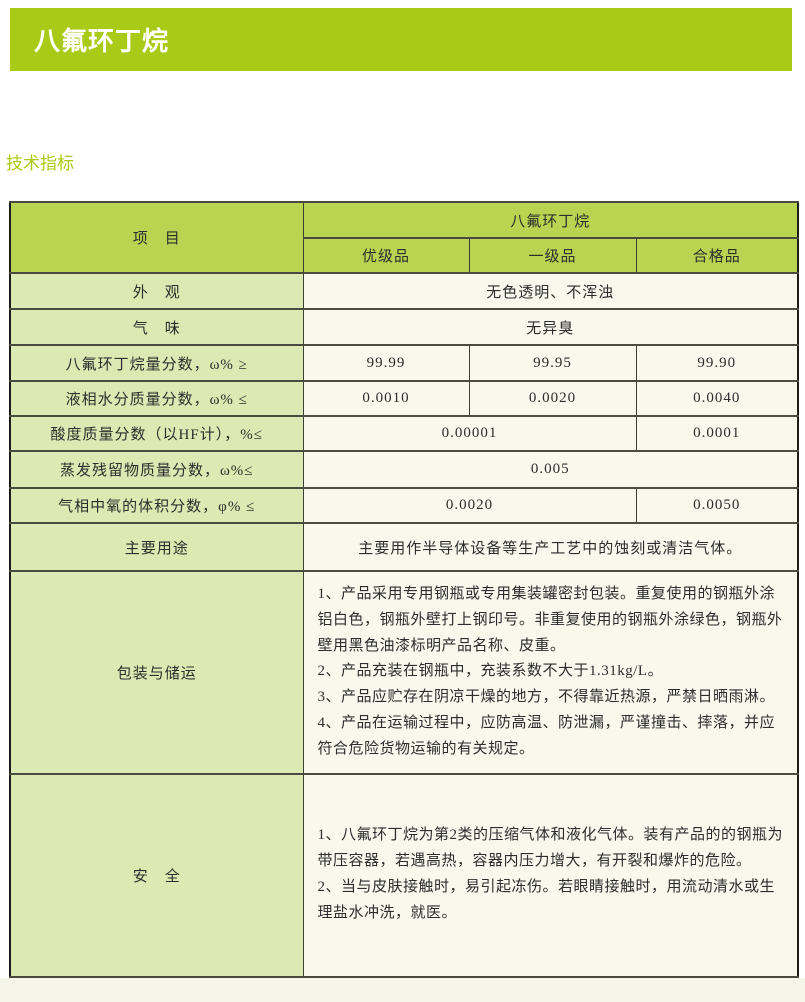  What do you see at coordinates (156, 505) in the screenshot?
I see `row-label-oxygen: 气相中氧的体积分数，φ% ≤` at bounding box center [156, 505].